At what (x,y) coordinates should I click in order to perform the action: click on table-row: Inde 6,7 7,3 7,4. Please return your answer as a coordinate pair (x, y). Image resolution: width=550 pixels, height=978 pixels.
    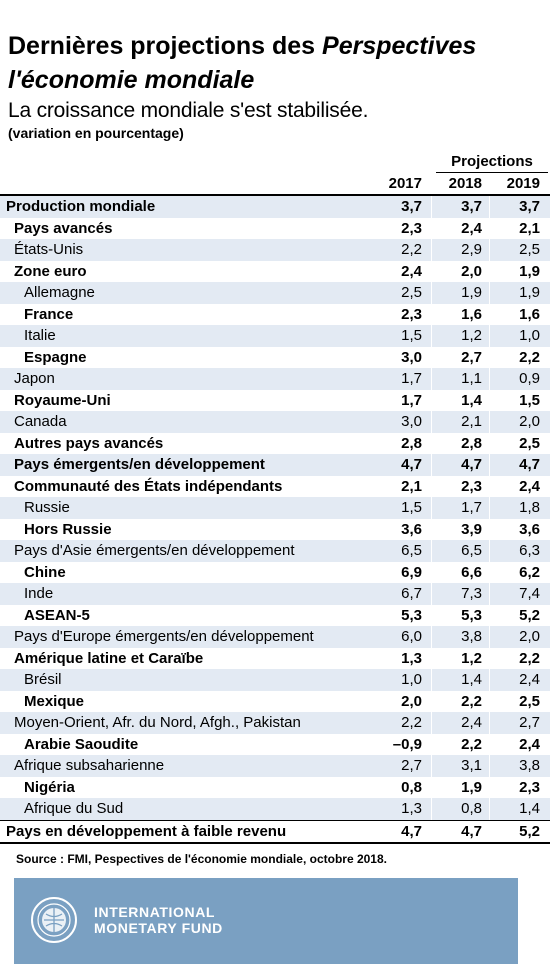
    Looking at the image, I should click on (275, 594).